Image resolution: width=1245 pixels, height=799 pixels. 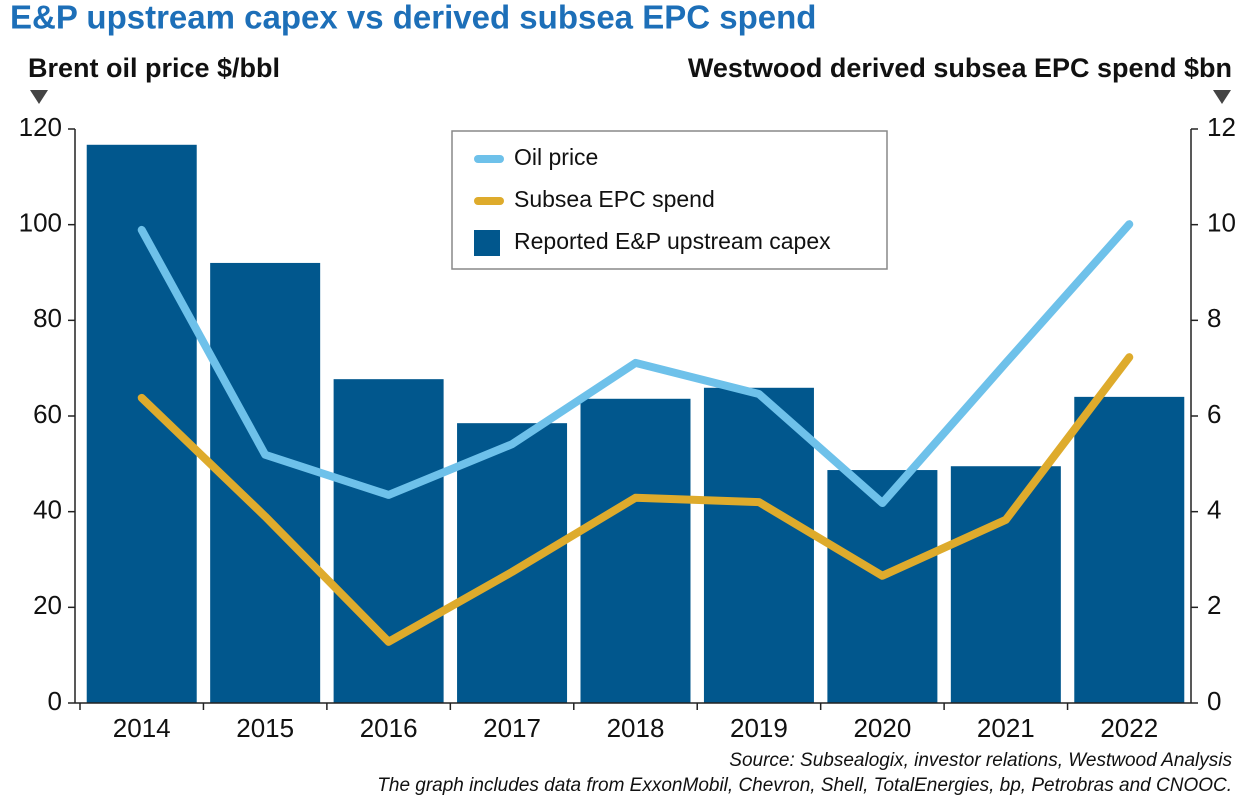 What do you see at coordinates (672, 241) in the screenshot?
I see `legend-label: Reported E&P upstream capex` at bounding box center [672, 241].